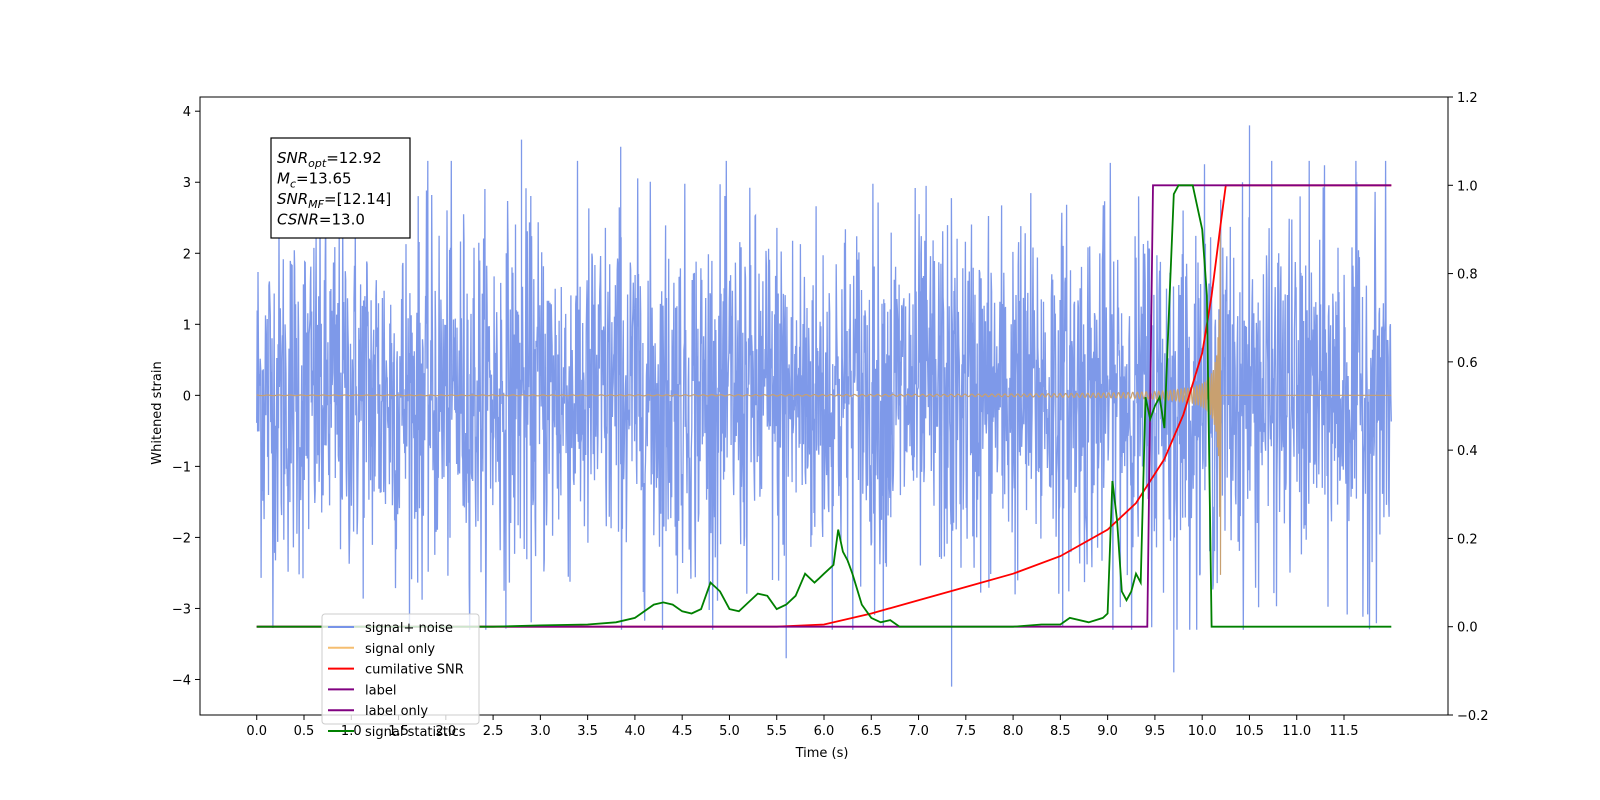 The image size is (1600, 800). What do you see at coordinates (1296, 731) in the screenshot?
I see `x-tick-label: 11.0` at bounding box center [1296, 731].